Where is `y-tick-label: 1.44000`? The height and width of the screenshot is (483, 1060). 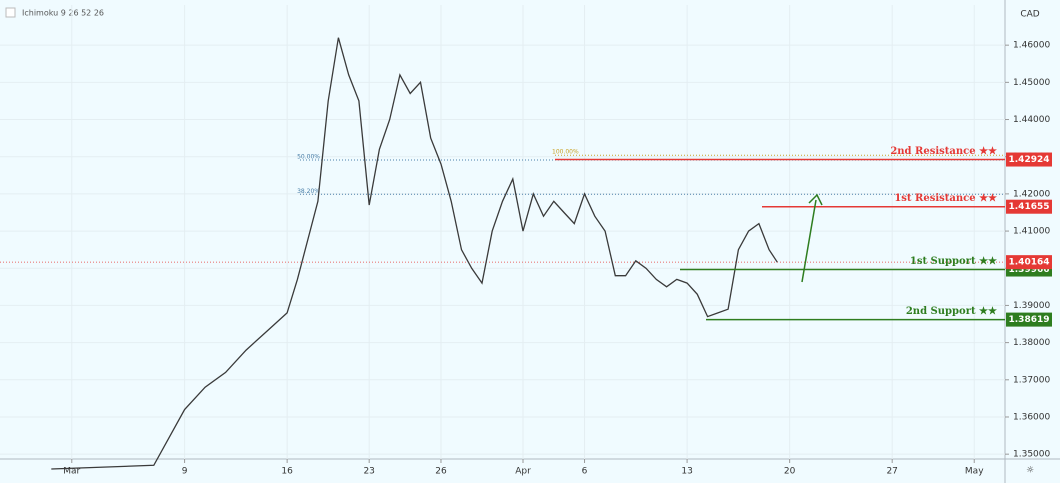
y-tick-label: 1.44000 is located at coordinates (1031, 120).